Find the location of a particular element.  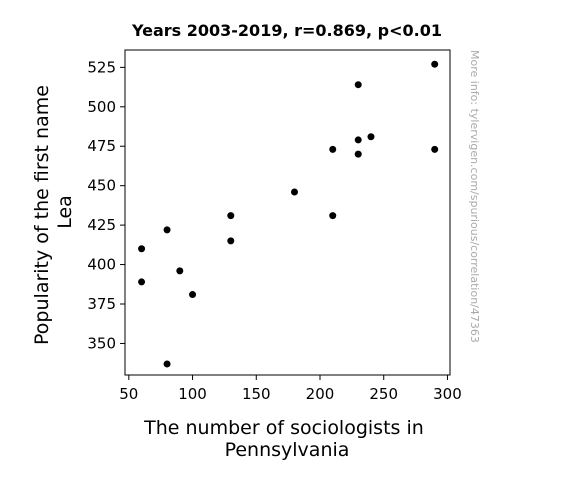

y-tick-label: 350 is located at coordinates (101, 343).